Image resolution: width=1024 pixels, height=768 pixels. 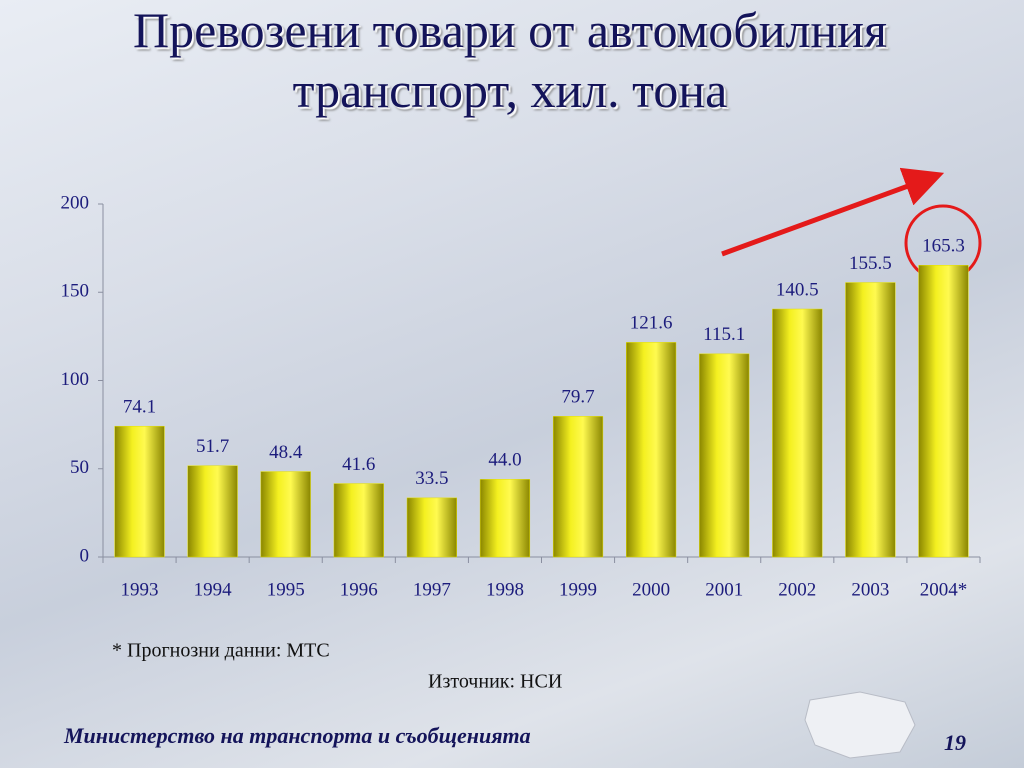 What do you see at coordinates (286, 589) in the screenshot?
I see `x-tick-label: 1995` at bounding box center [286, 589].